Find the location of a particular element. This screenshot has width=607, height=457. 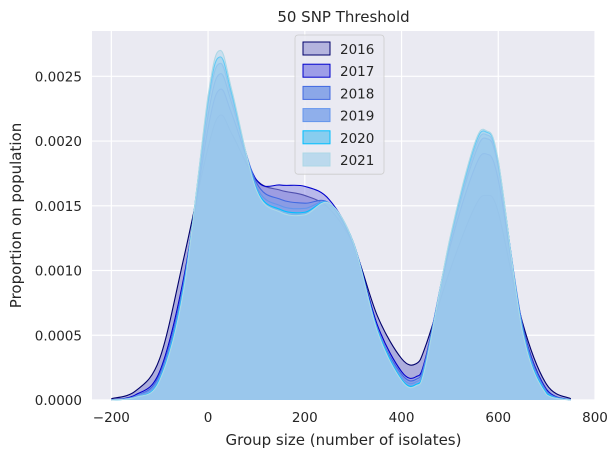

y-axis-title: Proportion on population is located at coordinates (16, 215).